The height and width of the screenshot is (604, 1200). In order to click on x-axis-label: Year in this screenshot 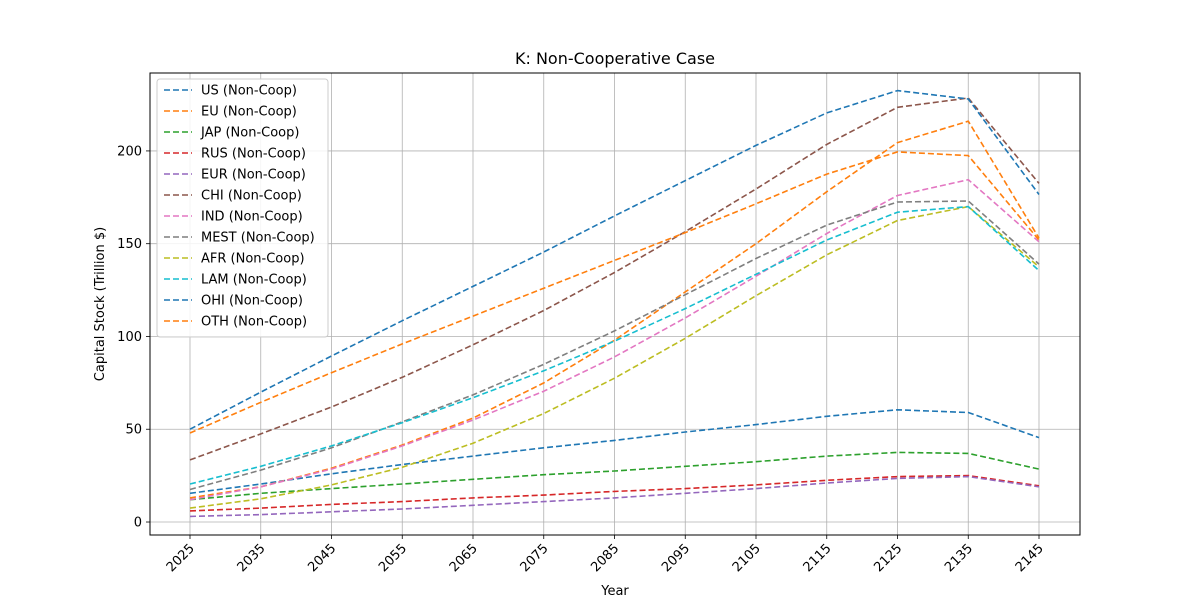, I will do `click(614, 591)`.